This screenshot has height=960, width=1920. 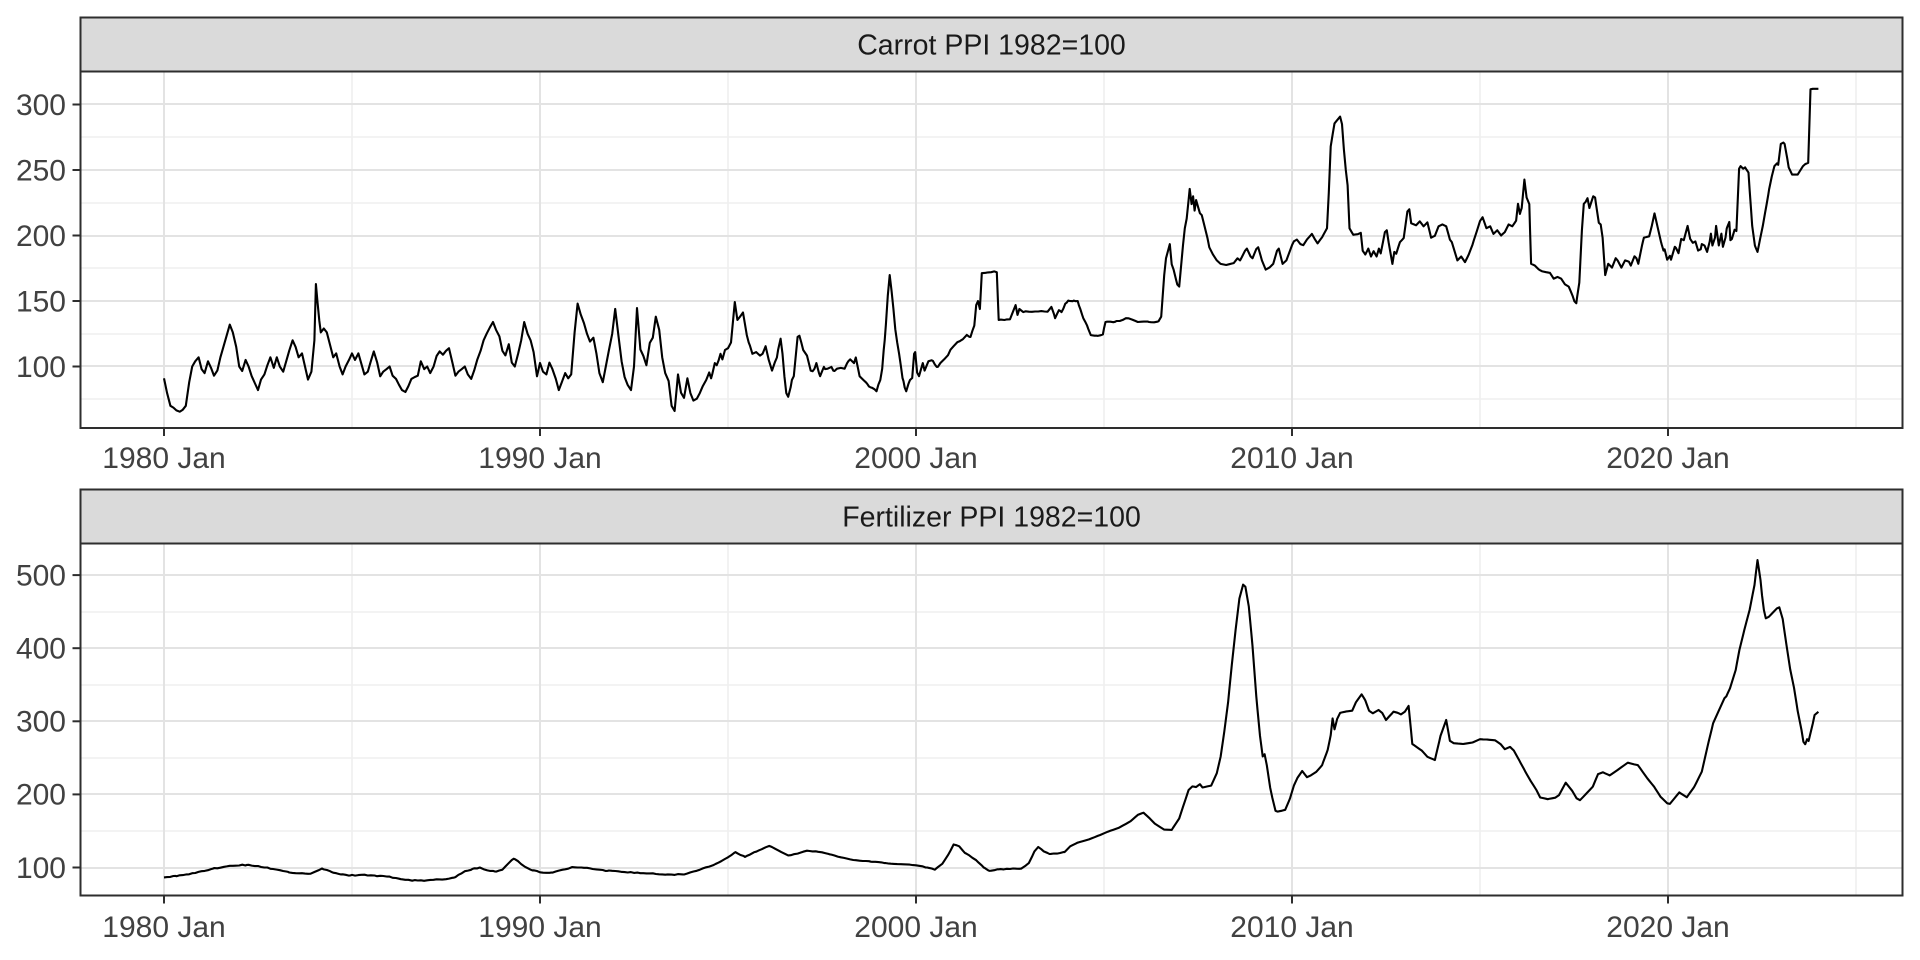 I want to click on svg-text: 250, so click(x=41, y=170).